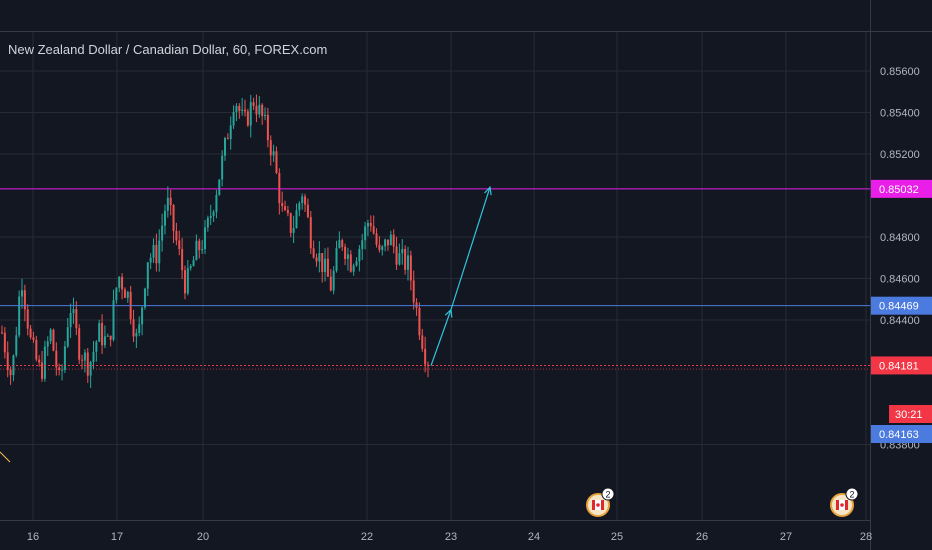 This screenshot has width=932, height=550. I want to click on price-tag-blue-low: 0.84163, so click(901, 434).